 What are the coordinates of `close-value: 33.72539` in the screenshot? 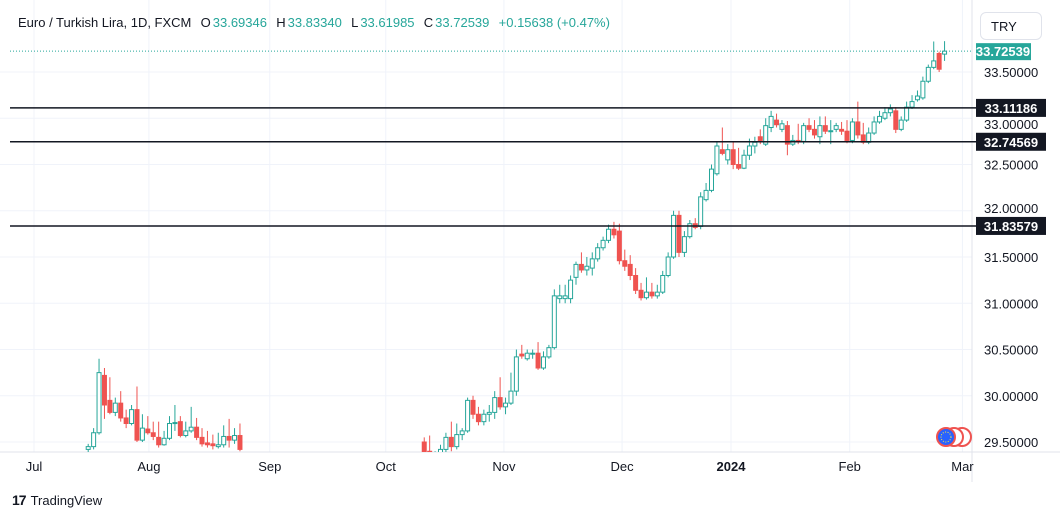 It's located at (462, 22).